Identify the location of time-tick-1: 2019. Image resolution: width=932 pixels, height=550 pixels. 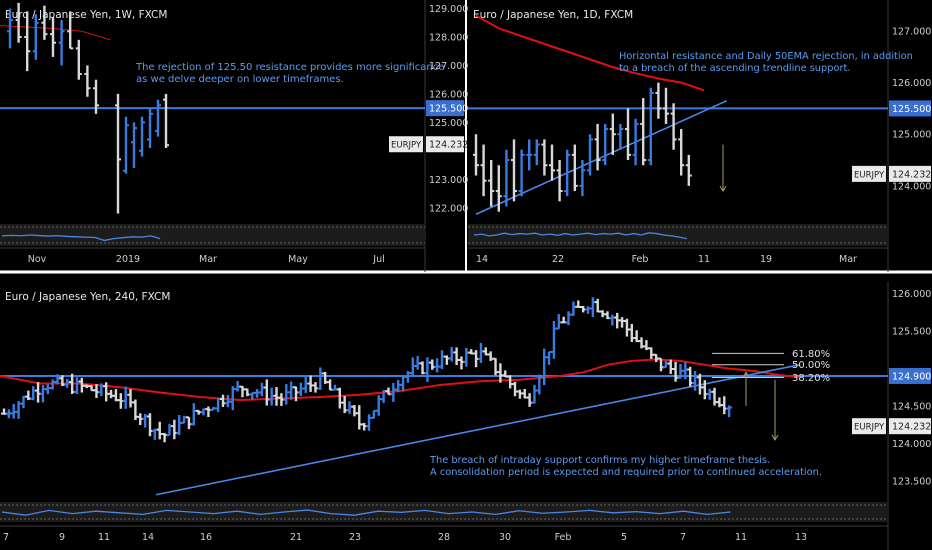
(128, 259).